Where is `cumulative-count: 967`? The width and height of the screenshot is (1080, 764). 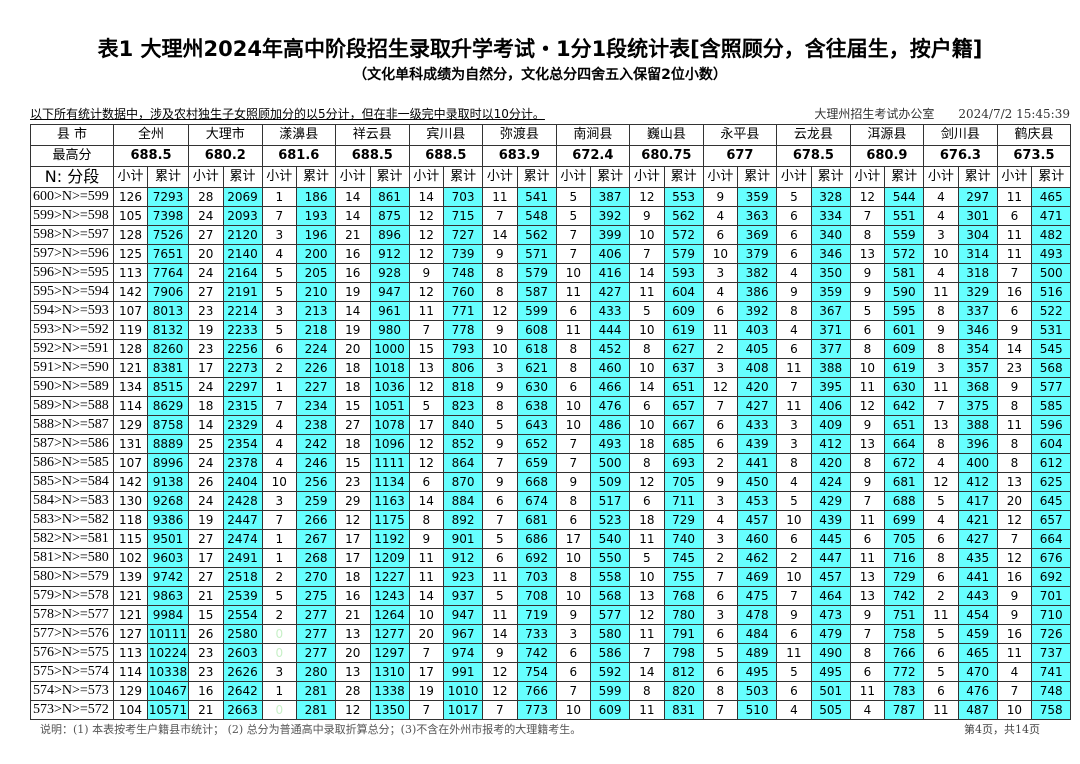 cumulative-count: 967 is located at coordinates (463, 634).